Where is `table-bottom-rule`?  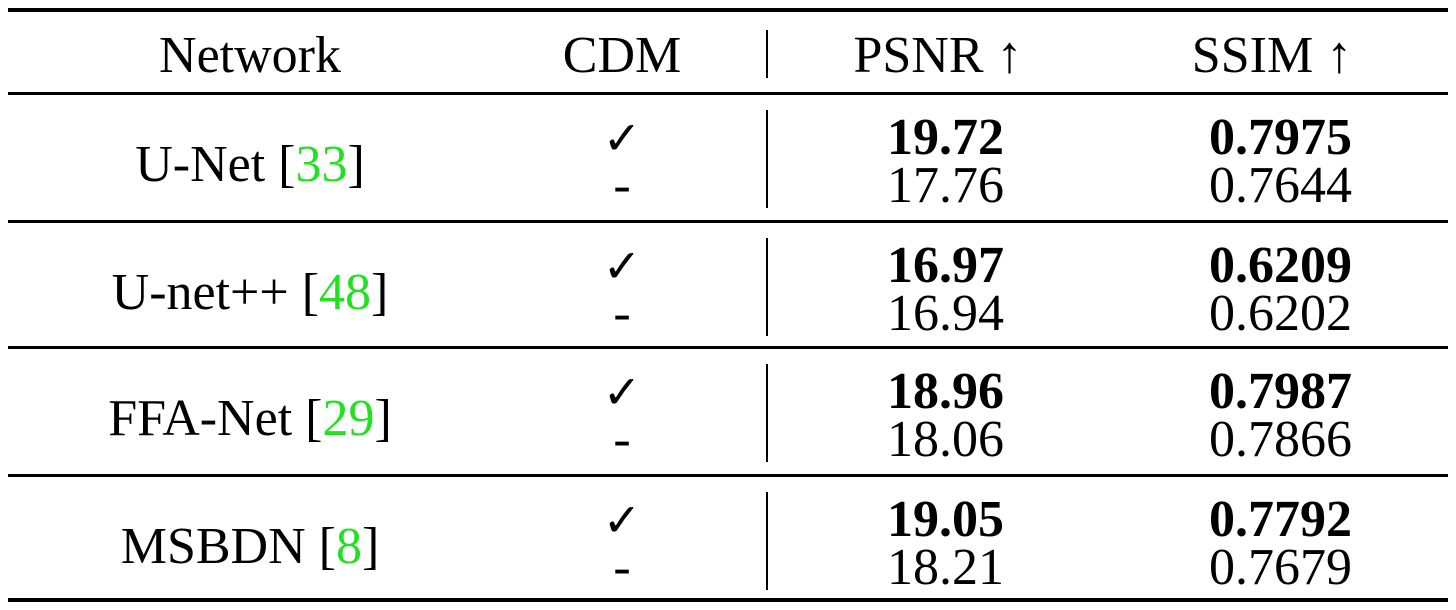
table-bottom-rule is located at coordinates (728, 600).